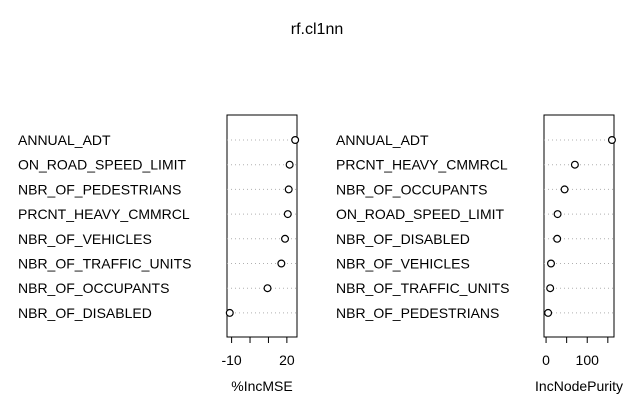 The image size is (634, 414). I want to click on x-axis: 0 100, so click(575, 352).